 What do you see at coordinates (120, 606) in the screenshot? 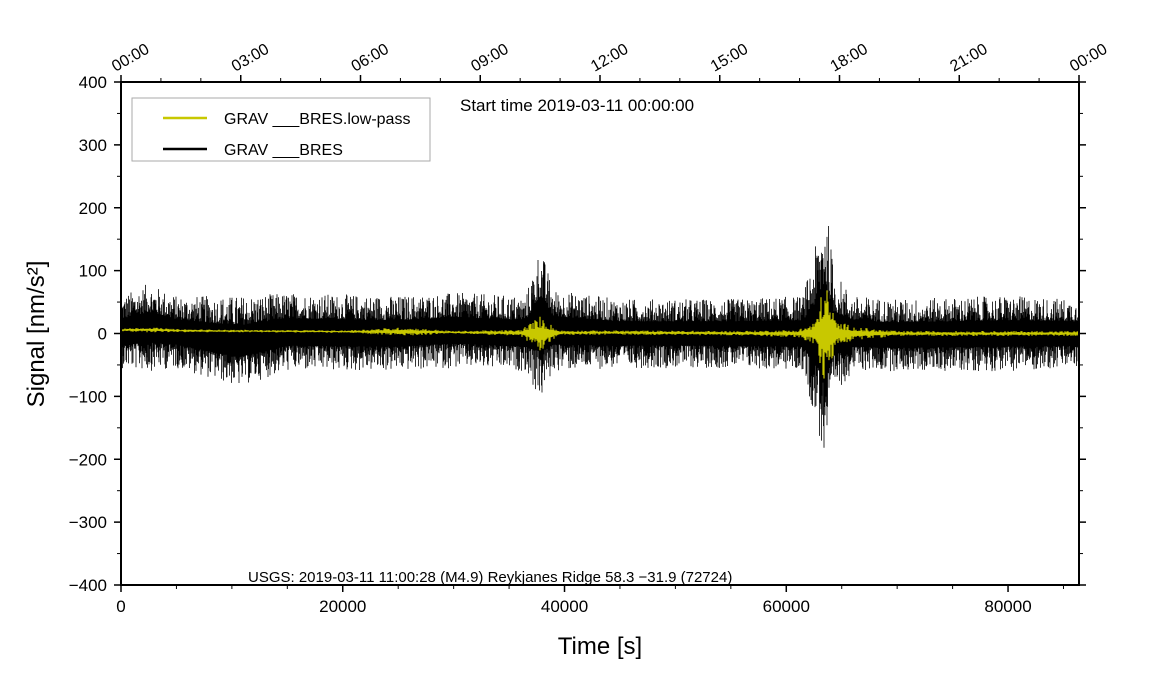
I see `x-tick-label: 0` at bounding box center [120, 606].